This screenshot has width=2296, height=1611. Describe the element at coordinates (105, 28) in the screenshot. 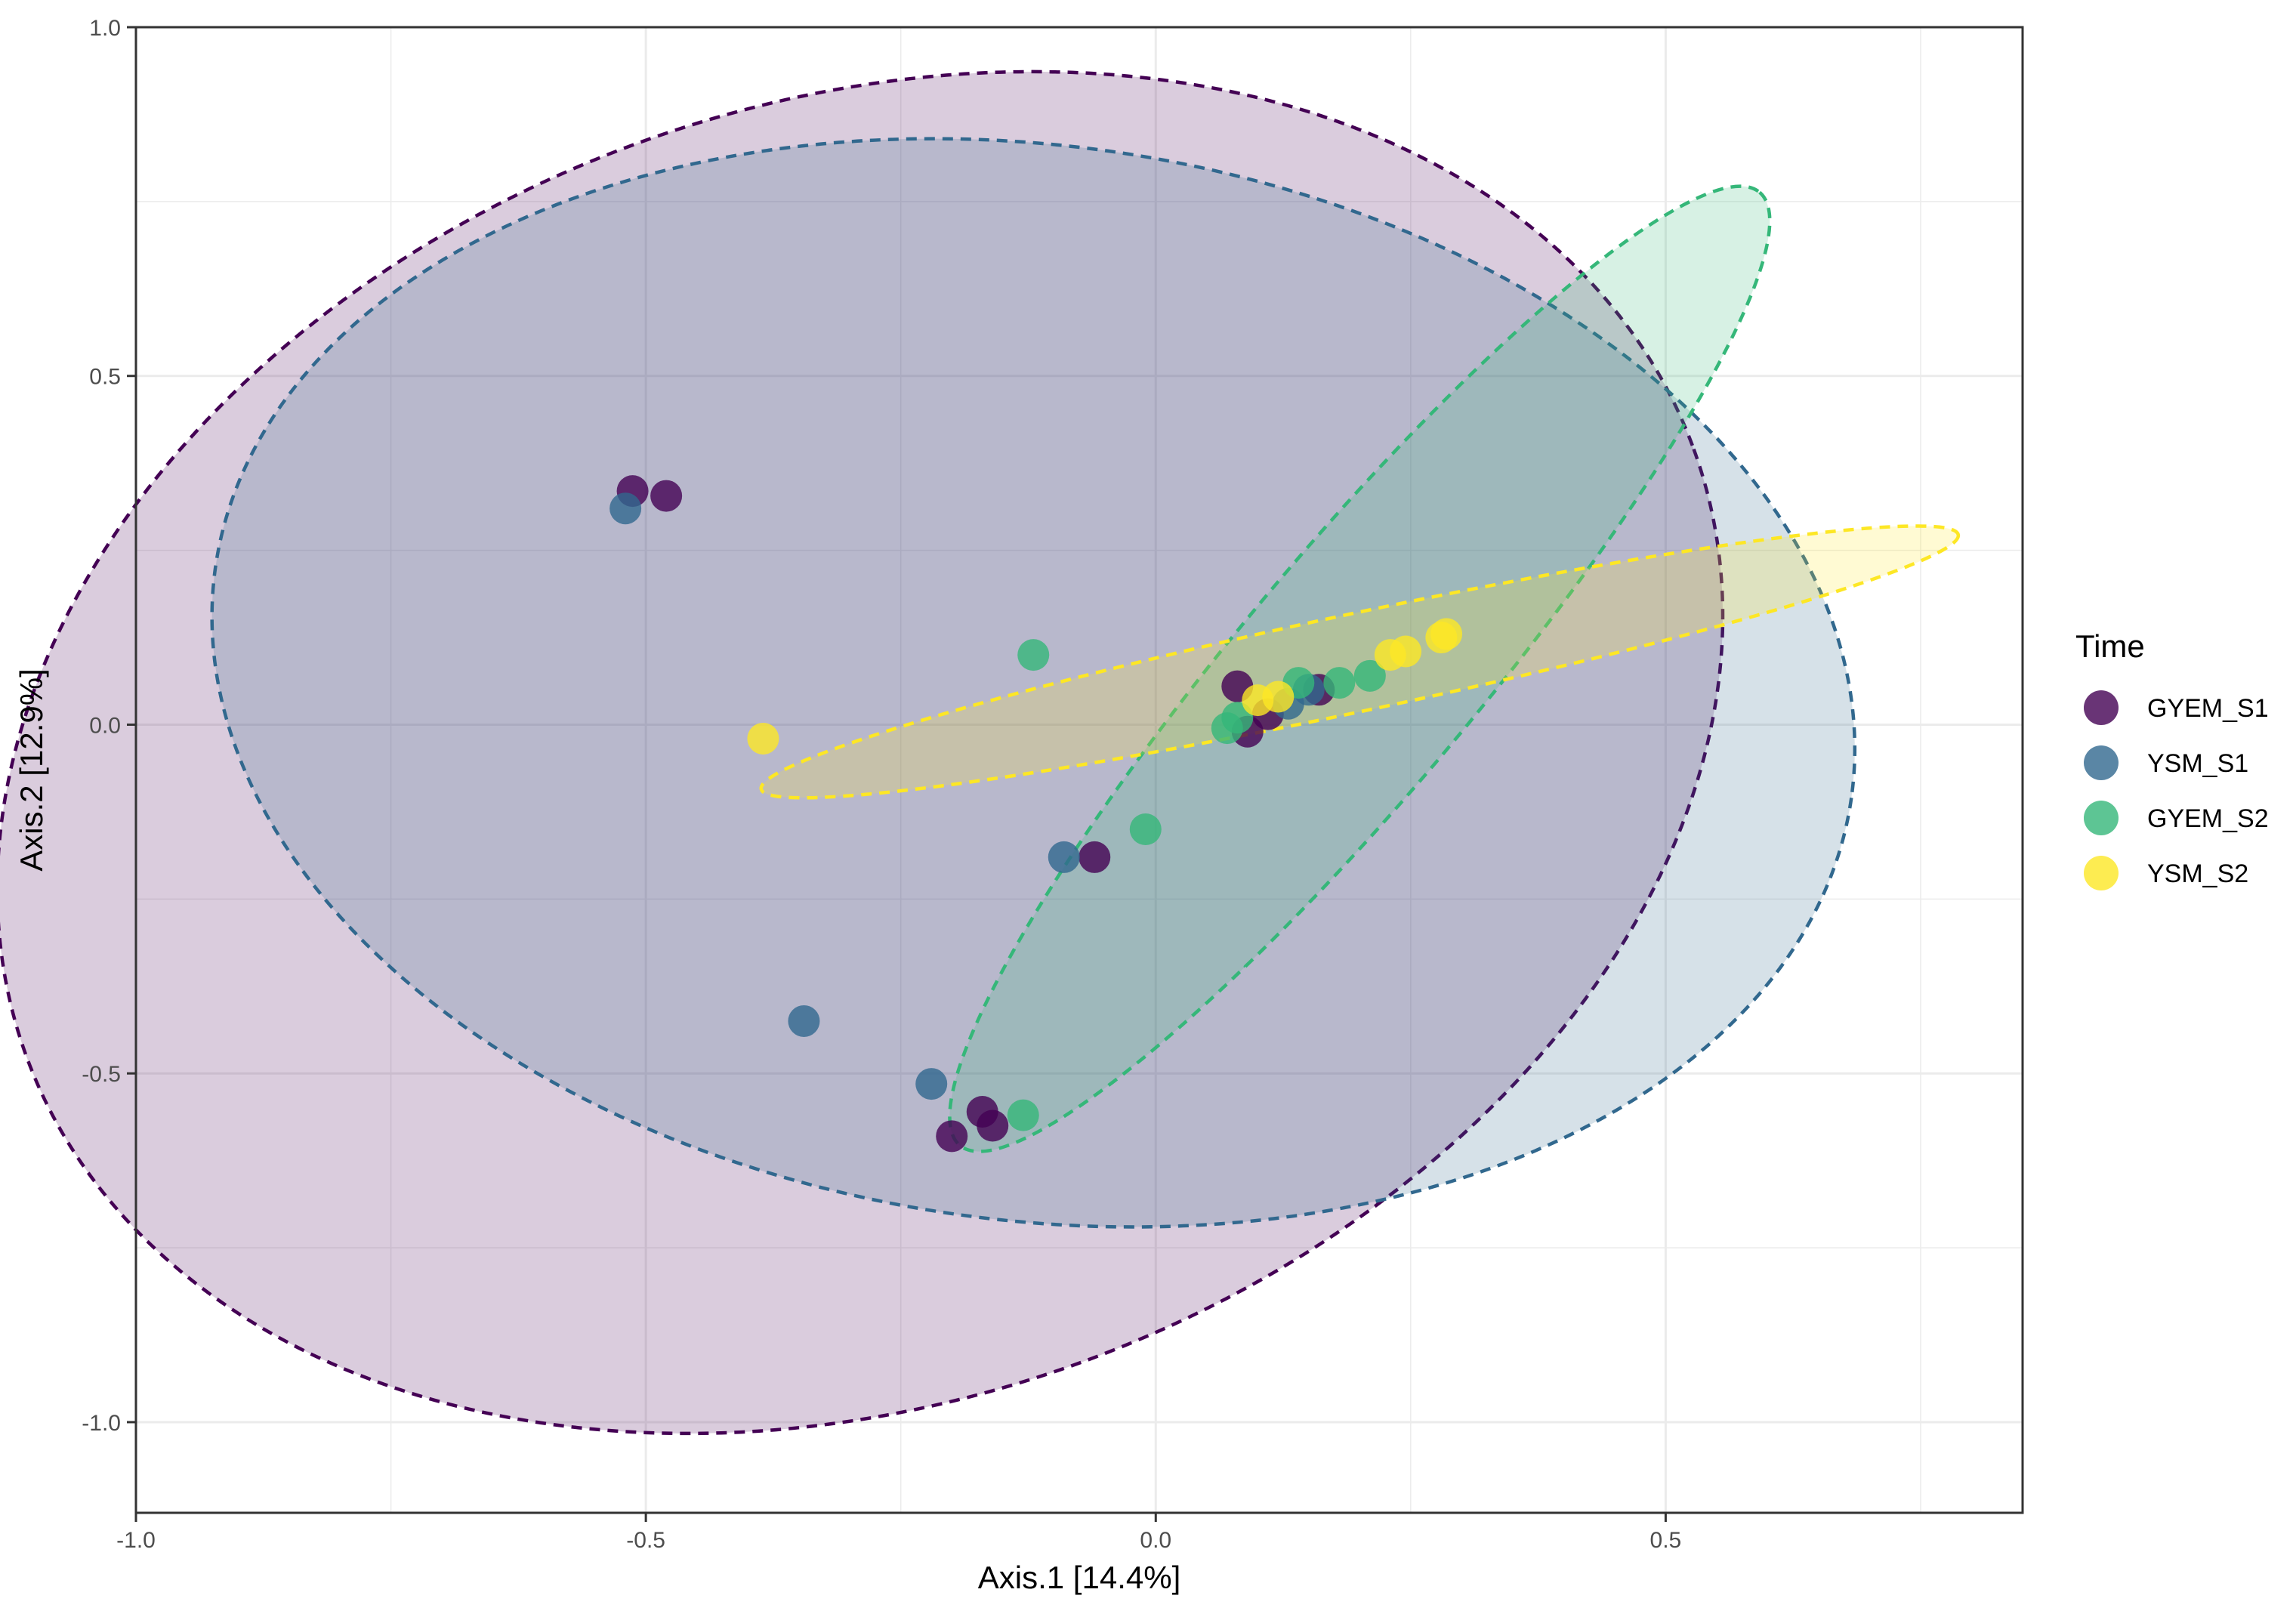

I see `y-tick-label: 1.0` at that location.